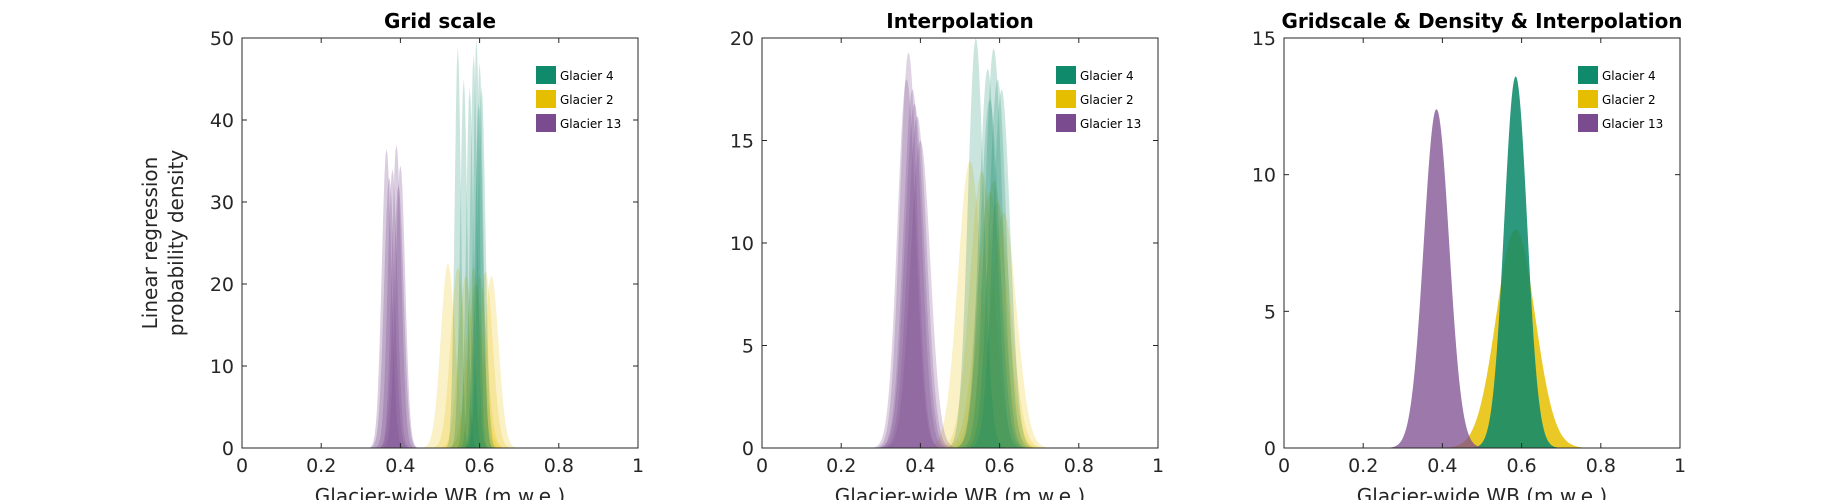  Describe the element at coordinates (222, 203) in the screenshot. I see `y-tick-label: 30` at that location.